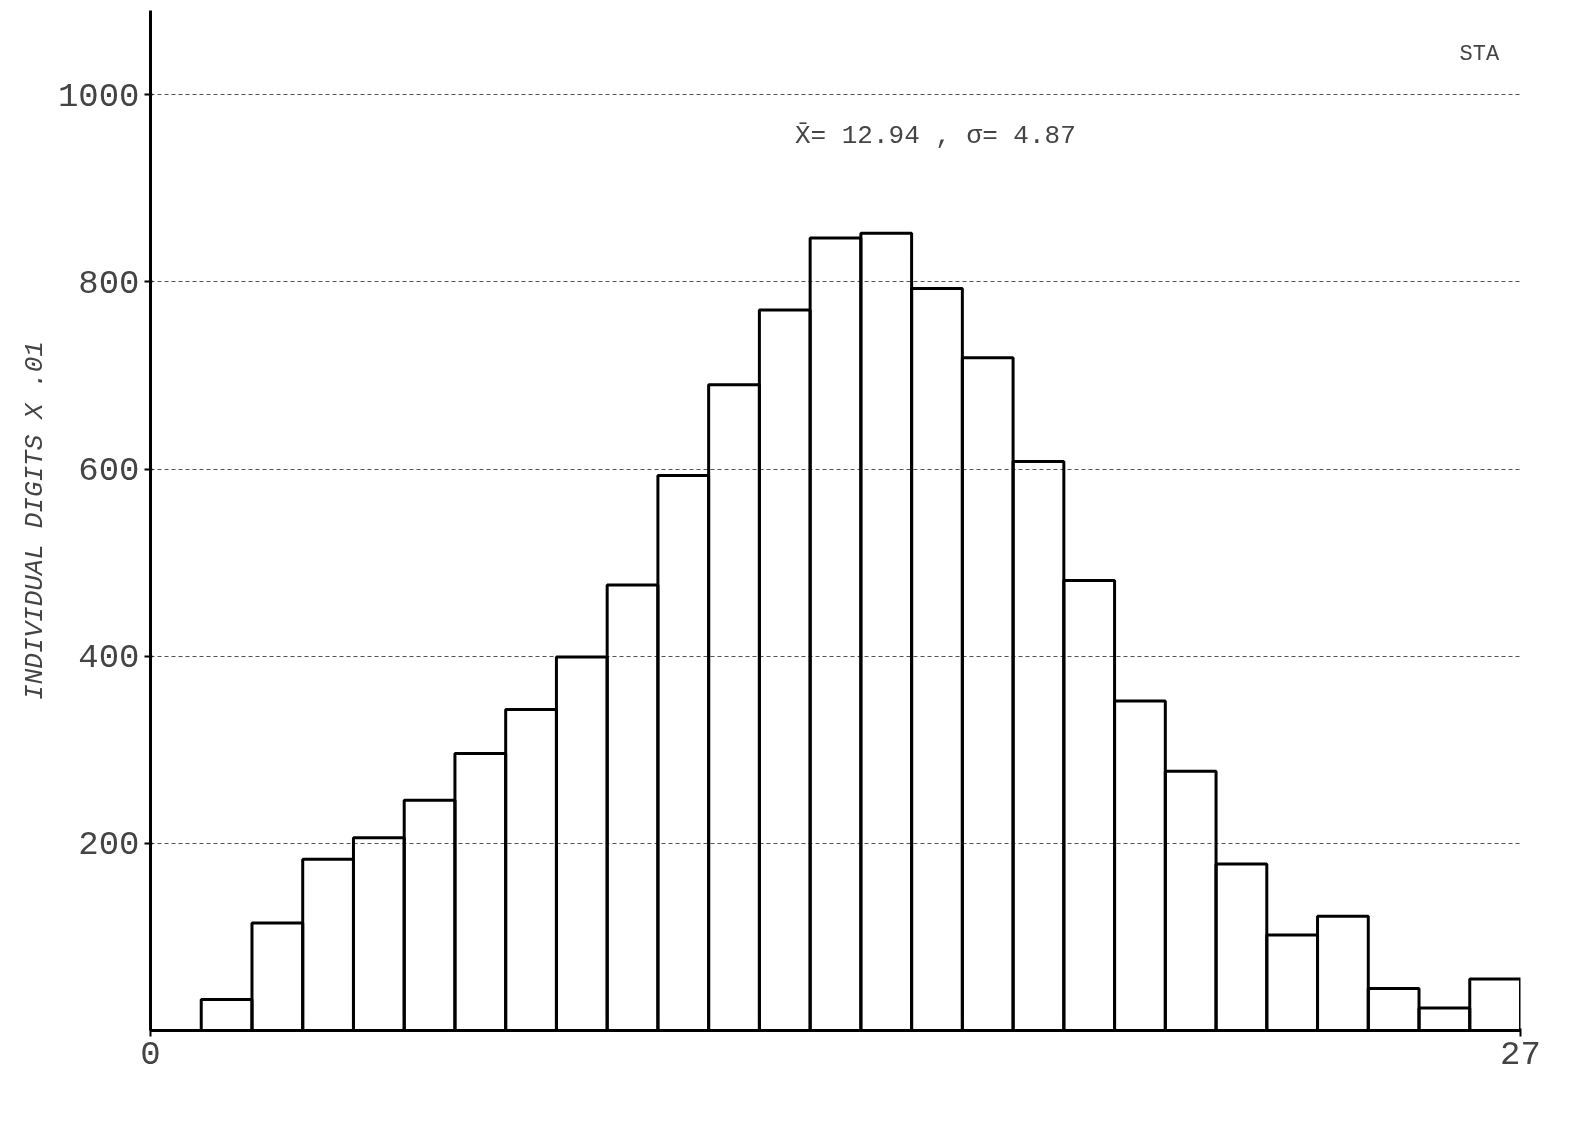 The width and height of the screenshot is (1588, 1142). I want to click on y-axis-title: INDIVIDUAL DIGITS X .01, so click(34, 520).